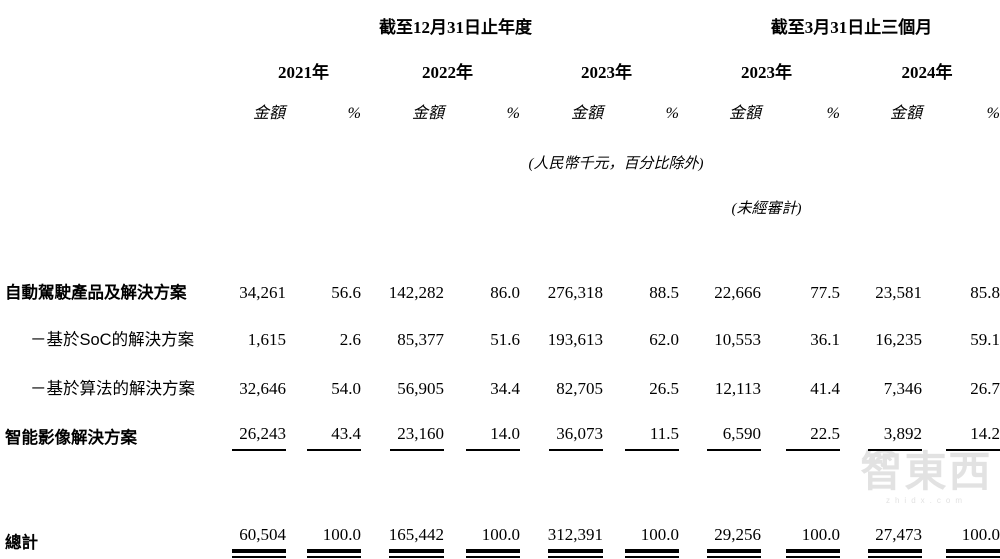  Describe the element at coordinates (500, 150) in the screenshot. I see `currency-note-row: (人民幣千元，百分比除外)` at that location.